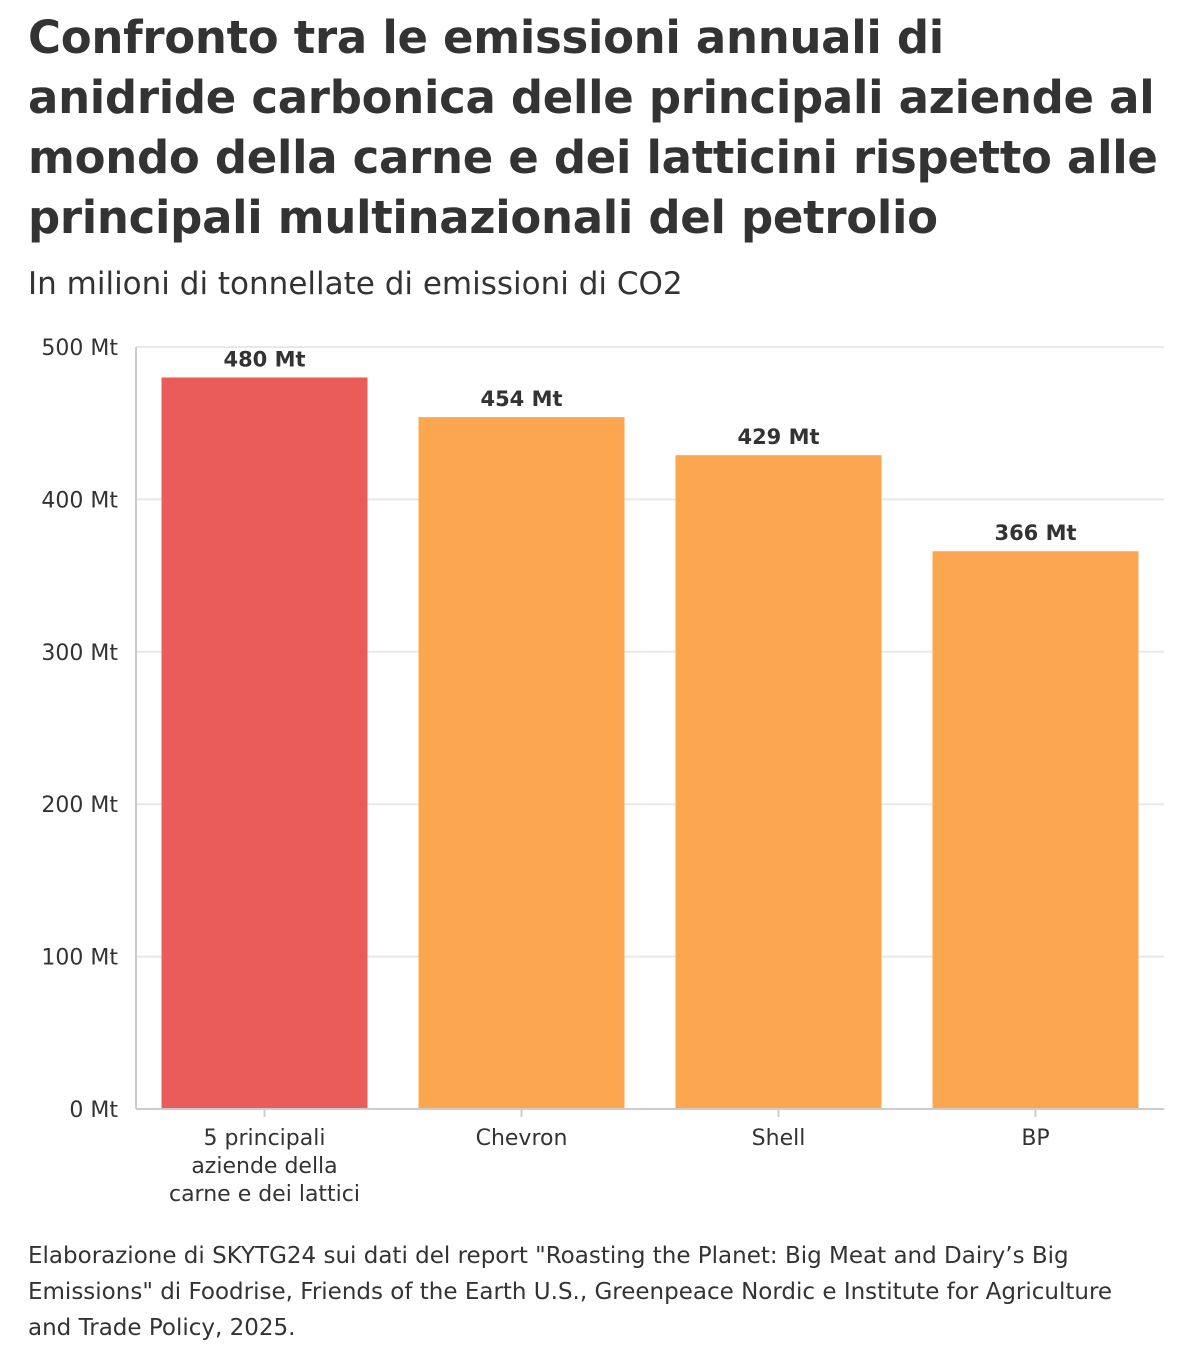 This screenshot has height=1358, width=1180. I want to click on y-tick-label: 500 Mt, so click(79, 348).